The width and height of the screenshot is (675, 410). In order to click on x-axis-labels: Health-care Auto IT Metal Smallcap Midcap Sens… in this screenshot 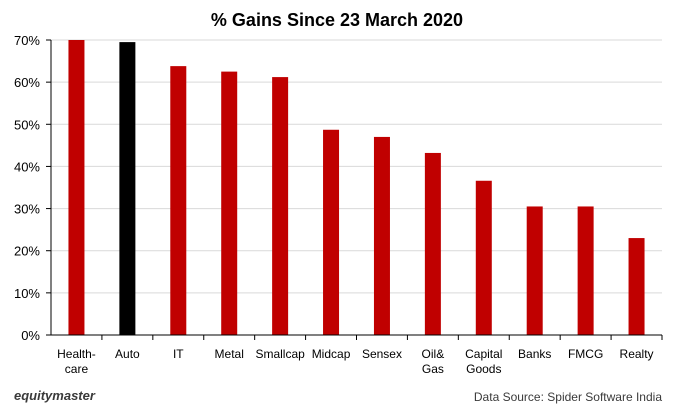, I will do `click(360, 355)`.